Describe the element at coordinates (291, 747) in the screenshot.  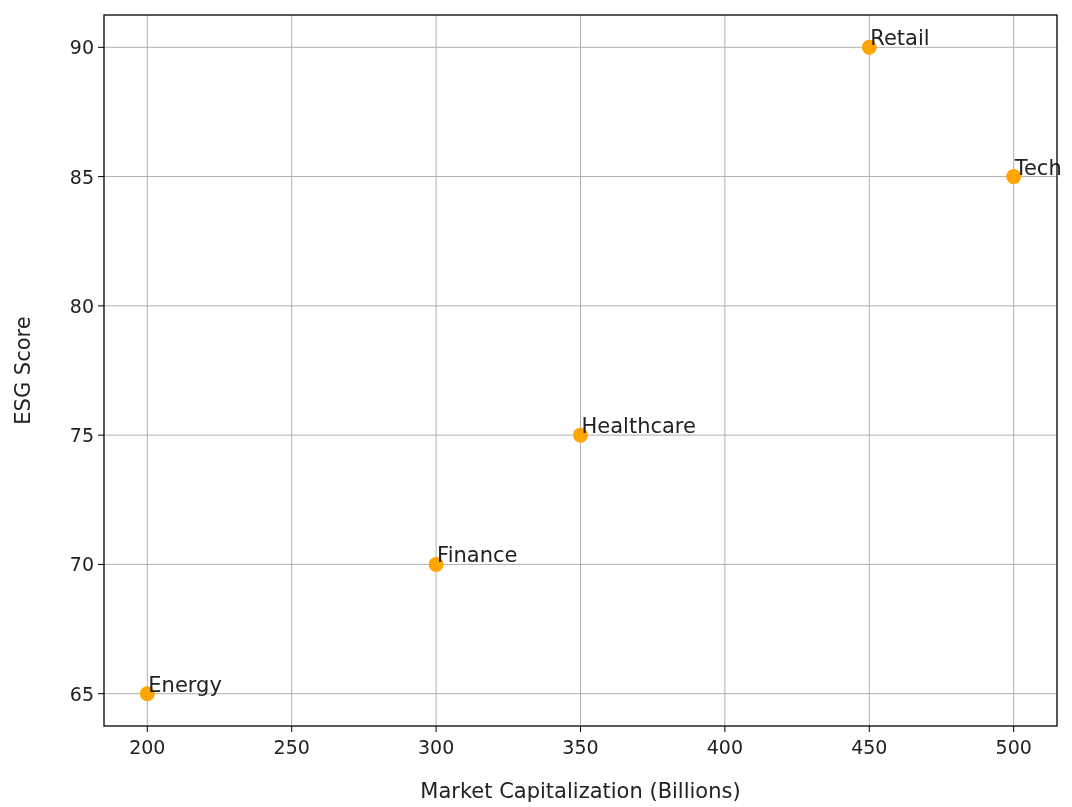
I see `x-tick-label: 250` at that location.